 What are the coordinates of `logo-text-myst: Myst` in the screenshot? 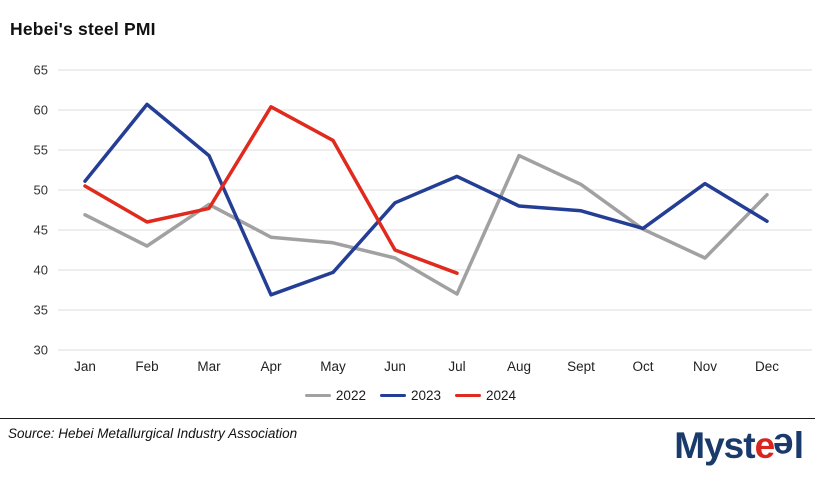 It's located at (714, 445).